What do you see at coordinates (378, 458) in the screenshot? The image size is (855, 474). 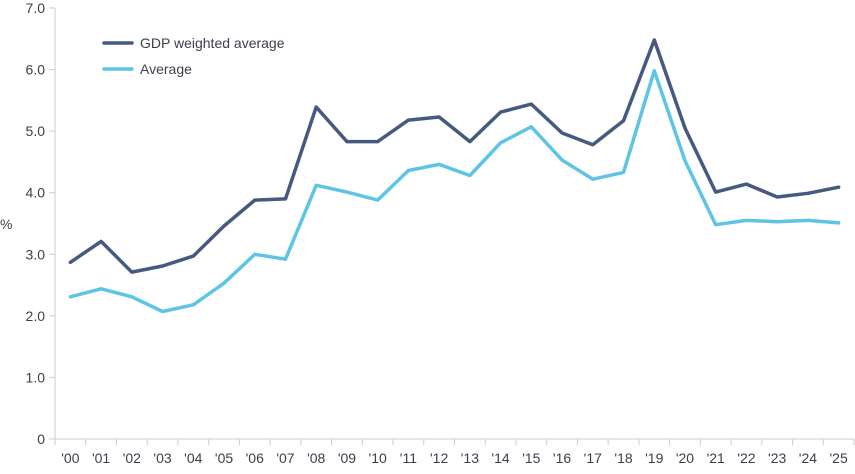 I see `x-tick-label: '10` at bounding box center [378, 458].